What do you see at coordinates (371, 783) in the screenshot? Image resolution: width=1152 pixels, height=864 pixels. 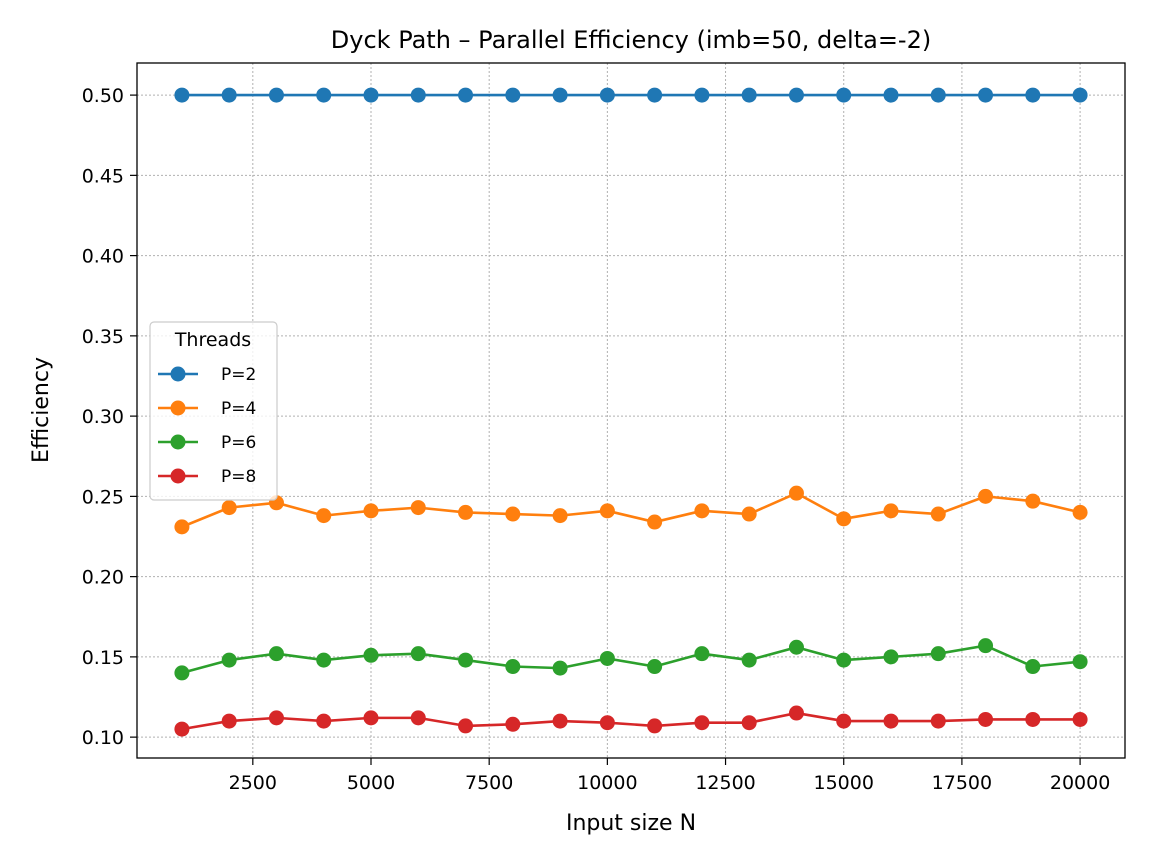 I see `x-tick-label: 5000` at bounding box center [371, 783].